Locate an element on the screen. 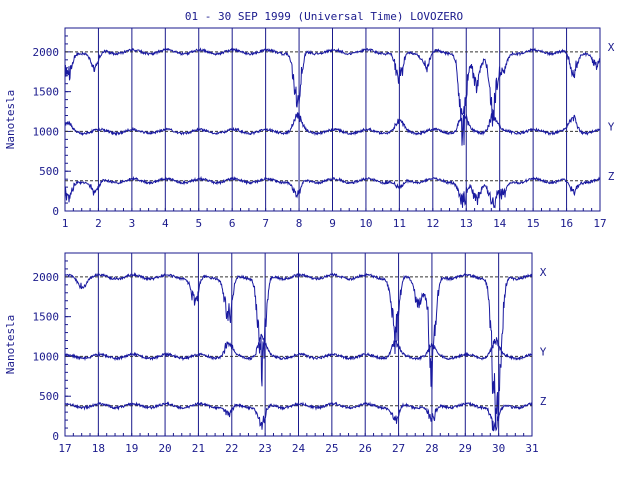 The image size is (640, 480). x-tick-label: 11 is located at coordinates (399, 223).